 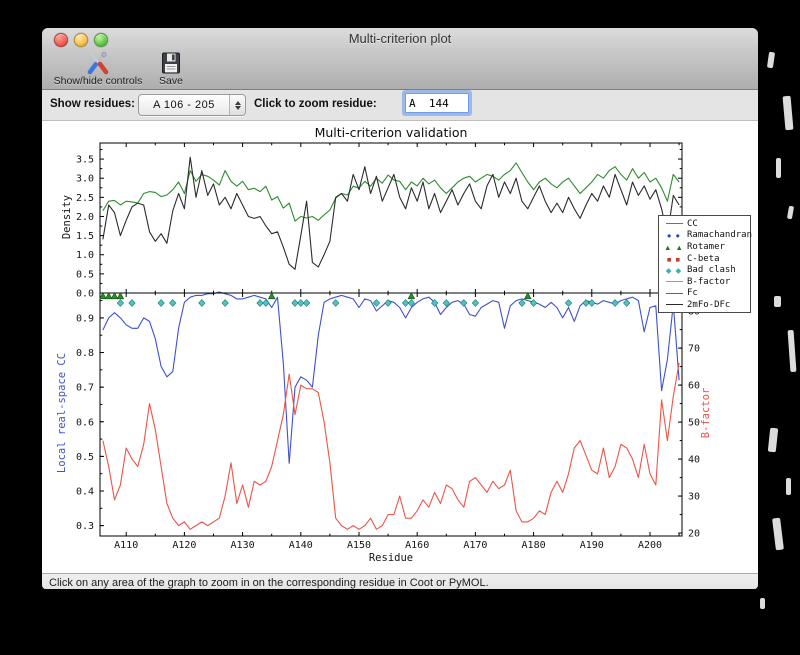 I want to click on svg-text: 0.9, so click(x=85, y=318).